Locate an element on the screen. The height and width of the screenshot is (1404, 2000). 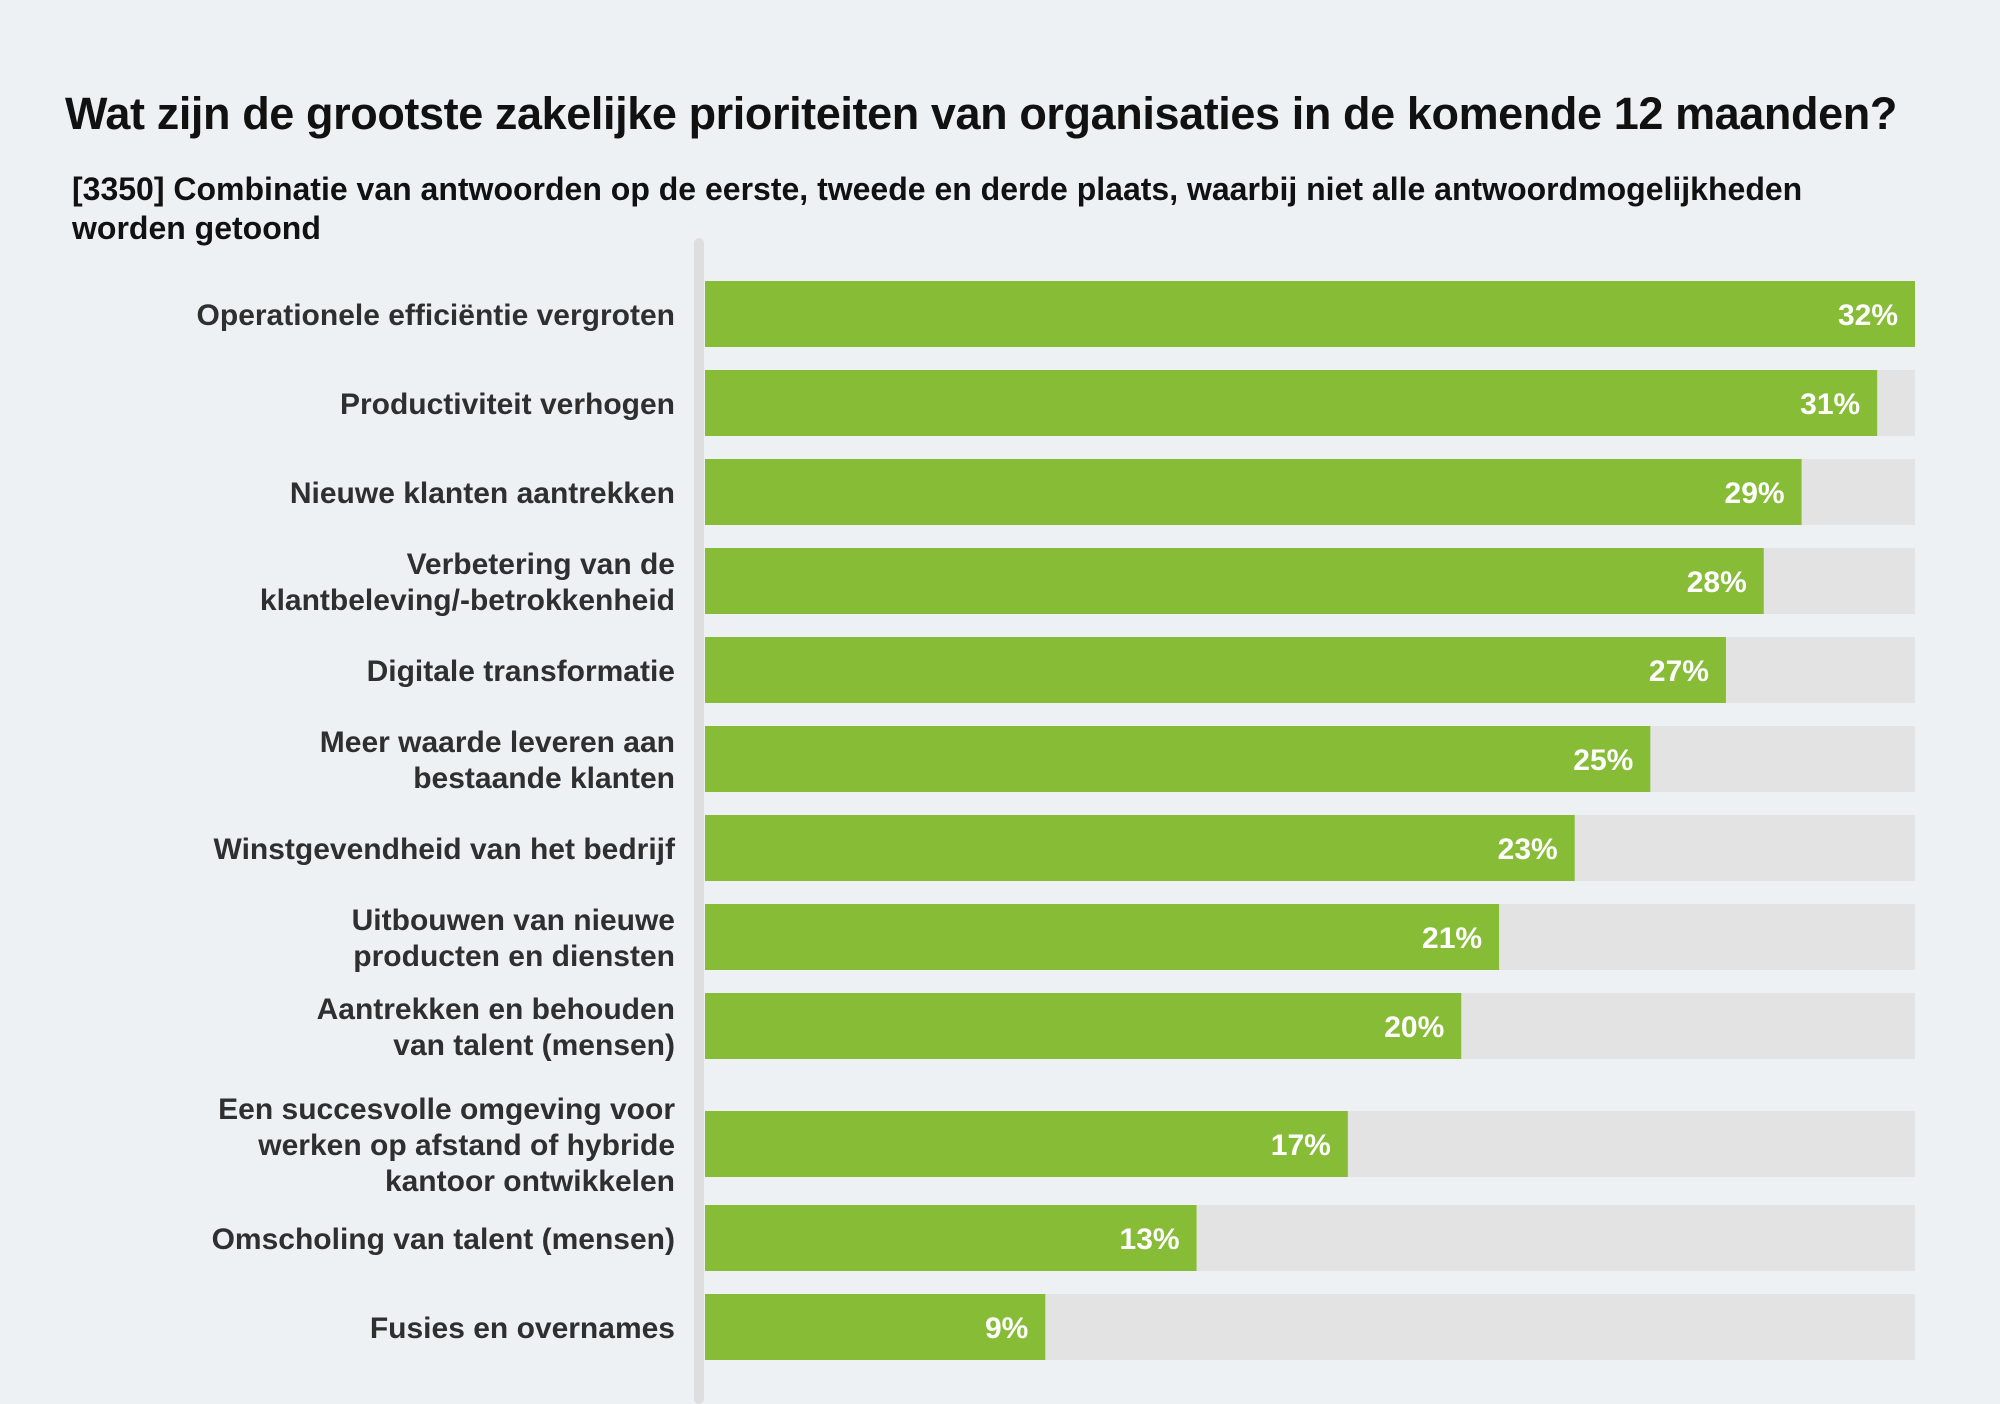
data-label: 13% is located at coordinates (1150, 1239).